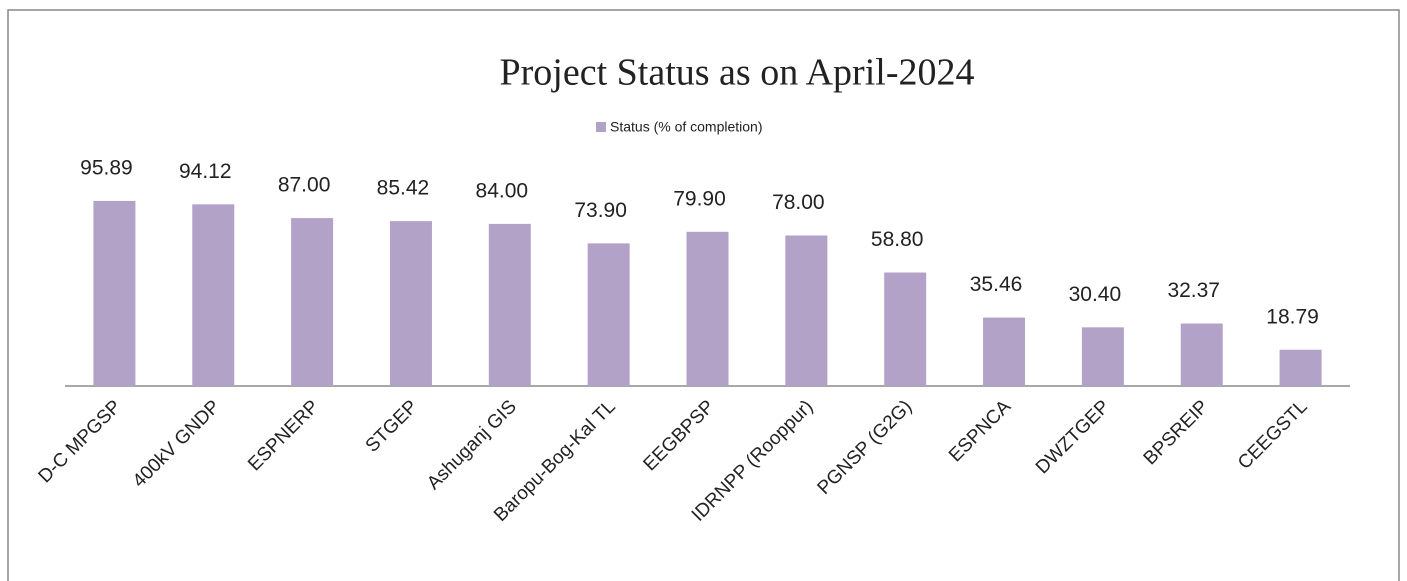 The width and height of the screenshot is (1407, 581). Describe the element at coordinates (502, 190) in the screenshot. I see `value-label: 84.00` at that location.